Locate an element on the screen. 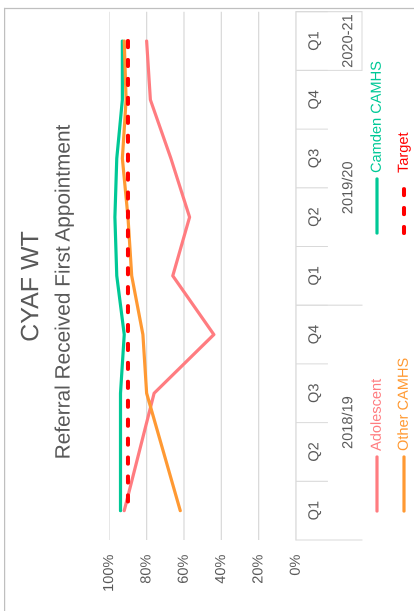 The width and height of the screenshot is (414, 611). x-tick-label: 40% is located at coordinates (220, 569).